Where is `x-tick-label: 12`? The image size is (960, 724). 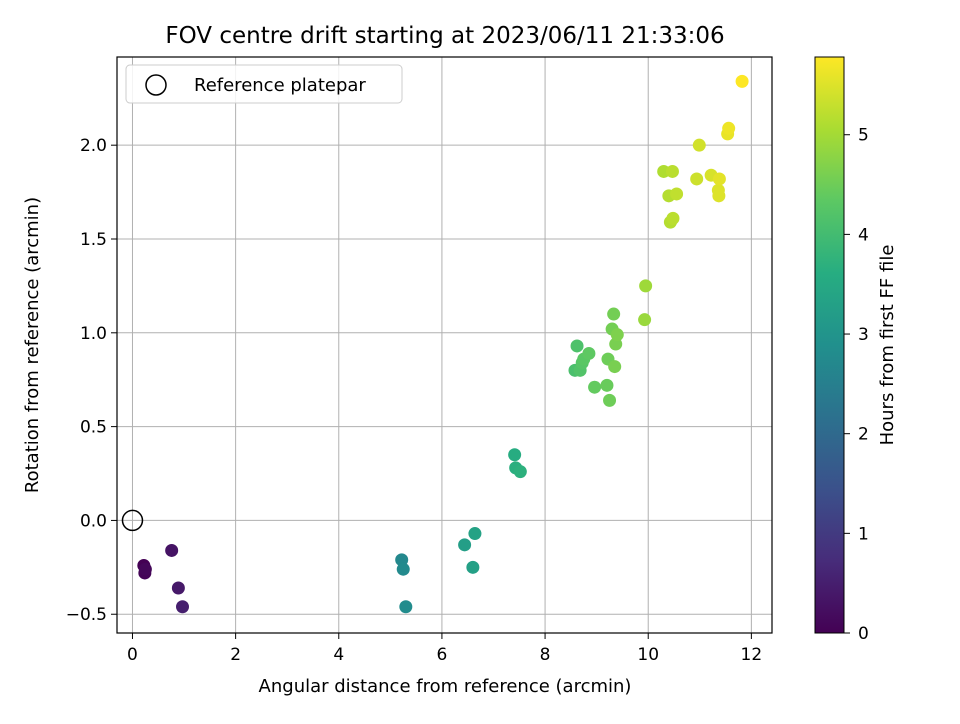
x-tick-label: 12 is located at coordinates (752, 655).